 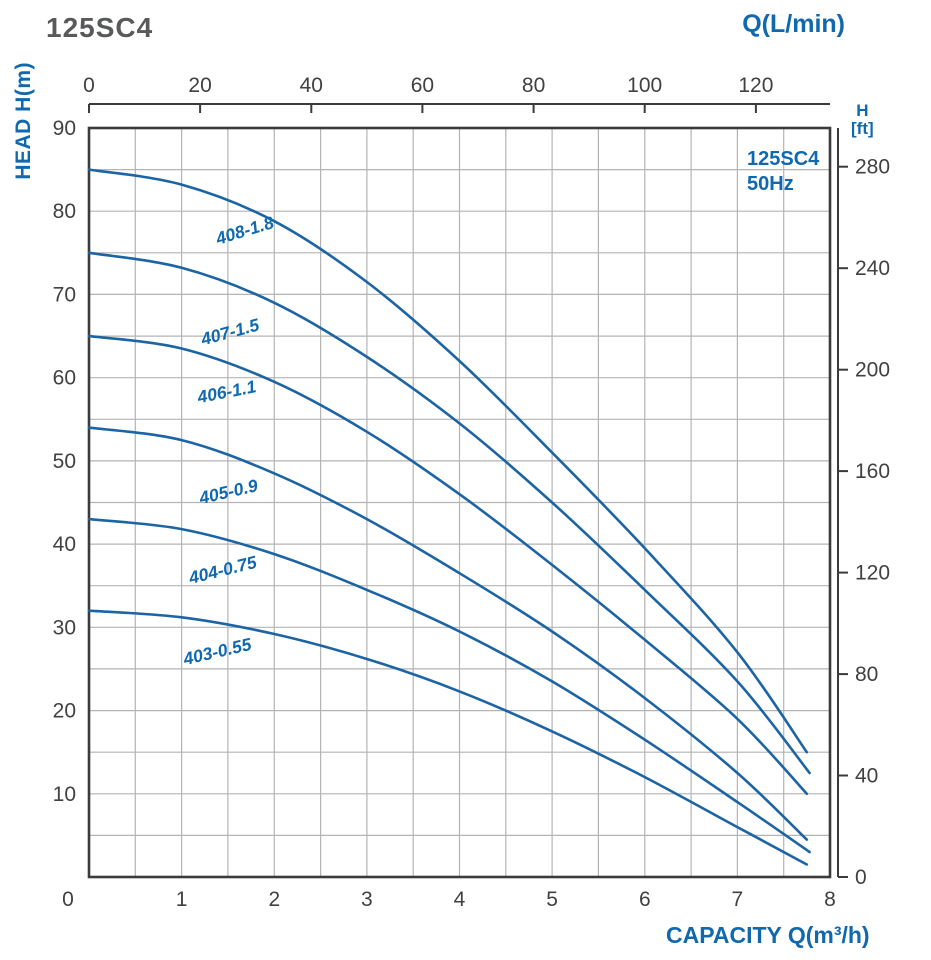 I want to click on bottom-axis-tick-label: 1, so click(x=182, y=899).